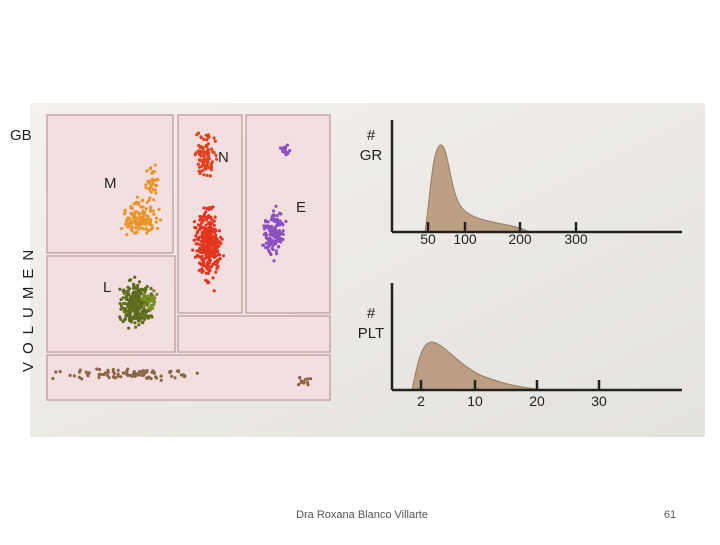 The image size is (720, 545). What do you see at coordinates (475, 401) in the screenshot?
I see `tick-label: 10` at bounding box center [475, 401].